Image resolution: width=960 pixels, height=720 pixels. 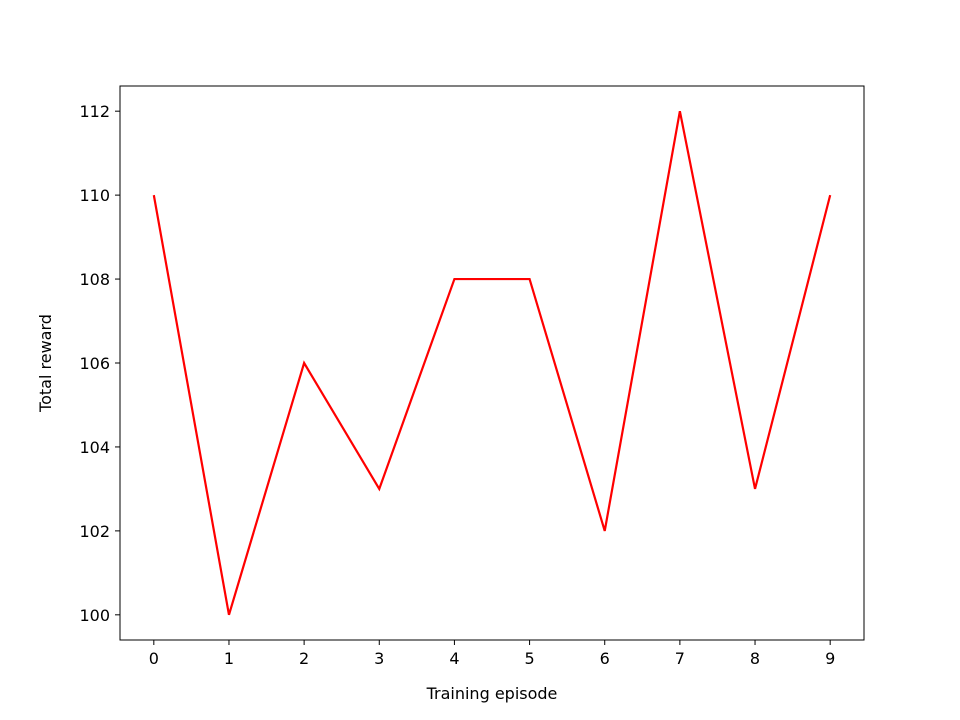 What do you see at coordinates (830, 658) in the screenshot?
I see `x-tick-label: 9` at bounding box center [830, 658].